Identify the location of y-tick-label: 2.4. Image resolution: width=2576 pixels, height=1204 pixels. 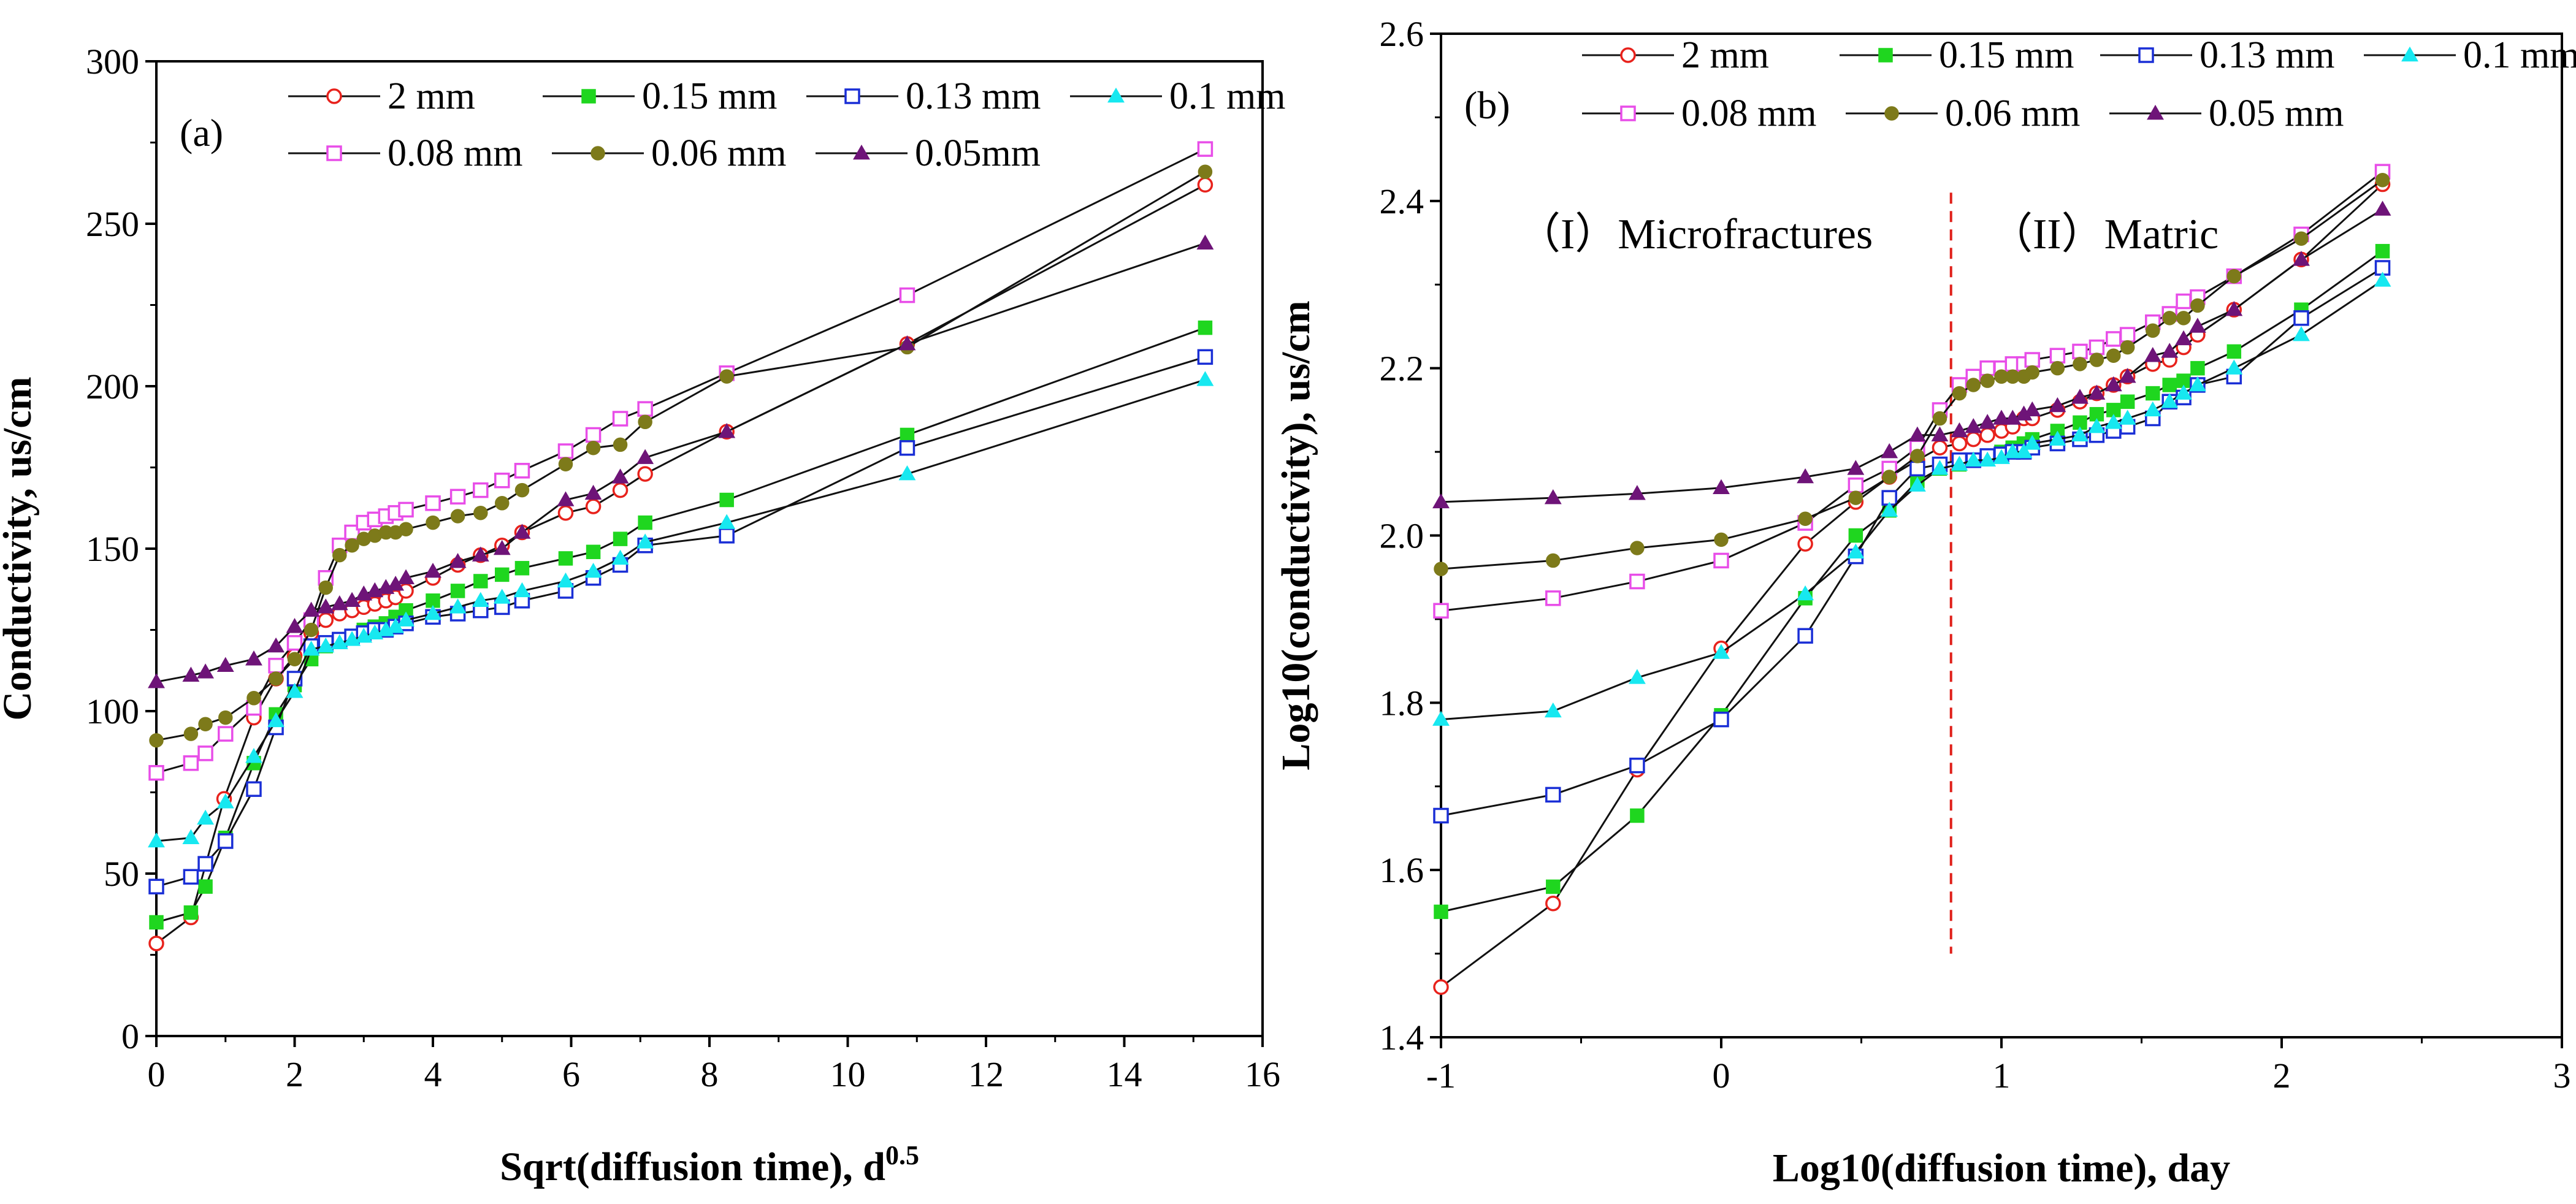
(1402, 201).